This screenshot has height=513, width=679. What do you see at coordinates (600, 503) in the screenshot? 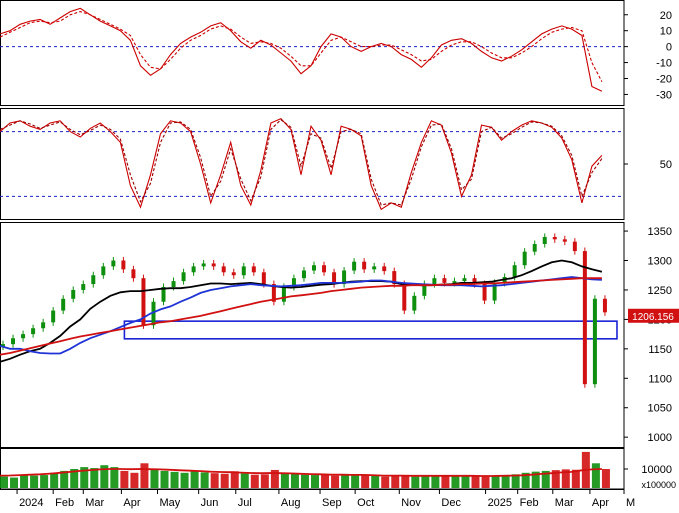
I see `xtick-label-15: Apr` at bounding box center [600, 503].